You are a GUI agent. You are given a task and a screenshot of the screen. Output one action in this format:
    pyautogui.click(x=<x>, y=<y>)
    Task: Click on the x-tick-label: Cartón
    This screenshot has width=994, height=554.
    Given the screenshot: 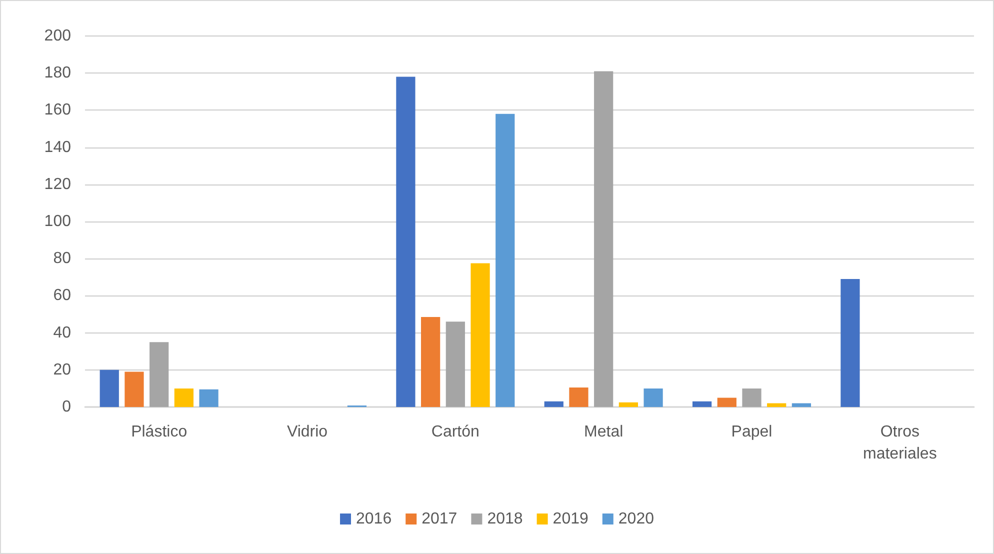 What is the action you would take?
    pyautogui.click(x=455, y=432)
    